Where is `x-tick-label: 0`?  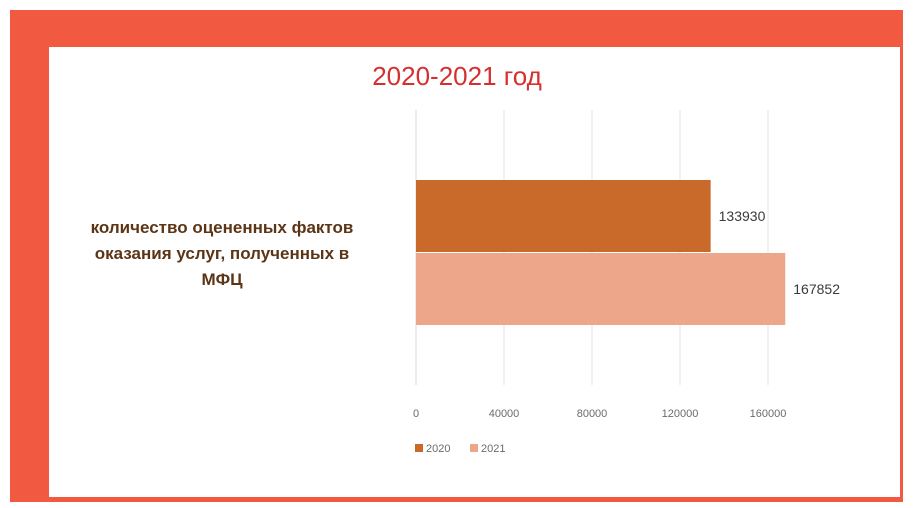
x-tick-label: 0 is located at coordinates (416, 414).